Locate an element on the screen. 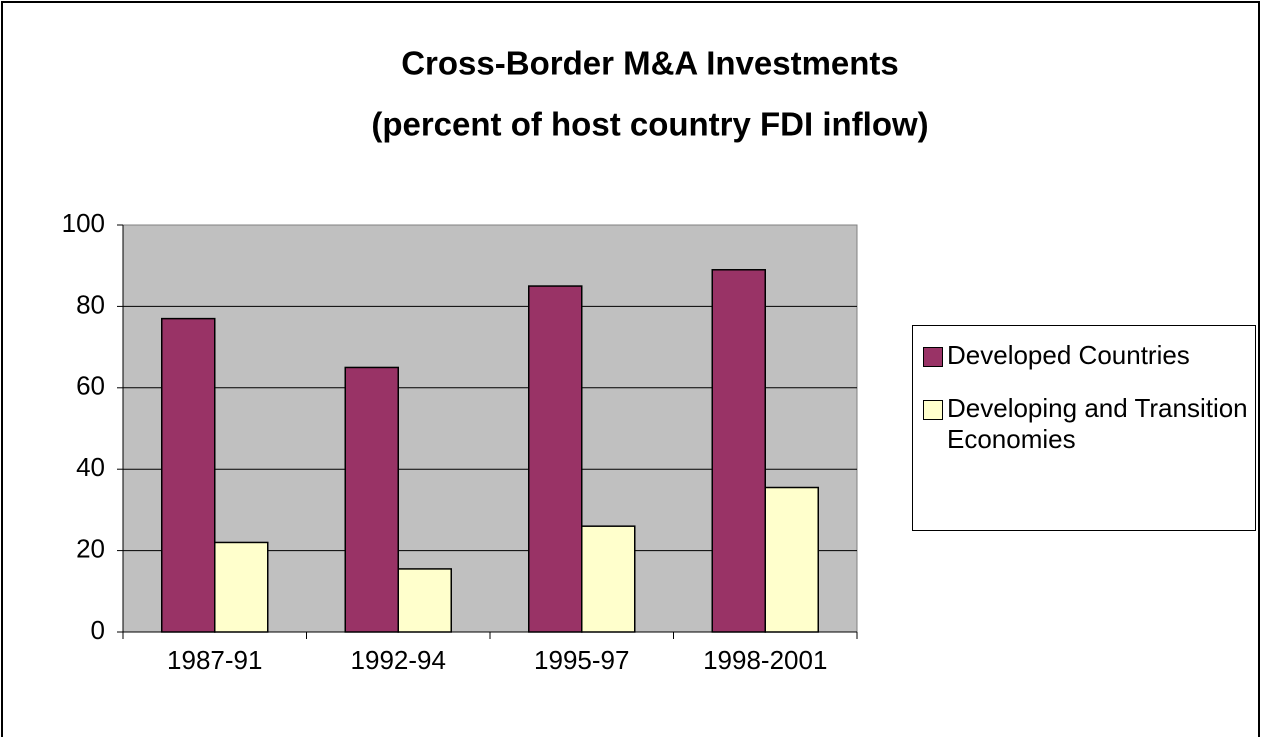  x-tick-label: 1987-91 is located at coordinates (214, 660).